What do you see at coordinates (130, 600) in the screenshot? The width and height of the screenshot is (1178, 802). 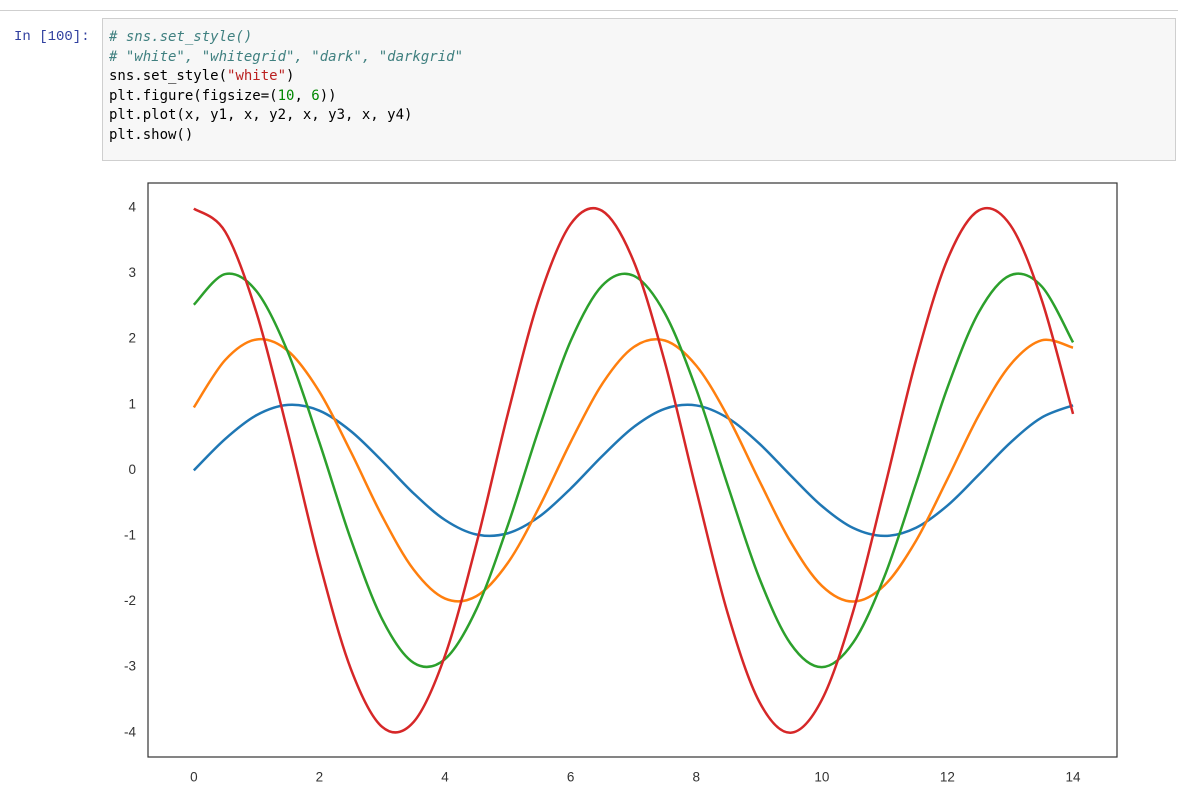 I see `y-tick-label: -2` at bounding box center [130, 600].